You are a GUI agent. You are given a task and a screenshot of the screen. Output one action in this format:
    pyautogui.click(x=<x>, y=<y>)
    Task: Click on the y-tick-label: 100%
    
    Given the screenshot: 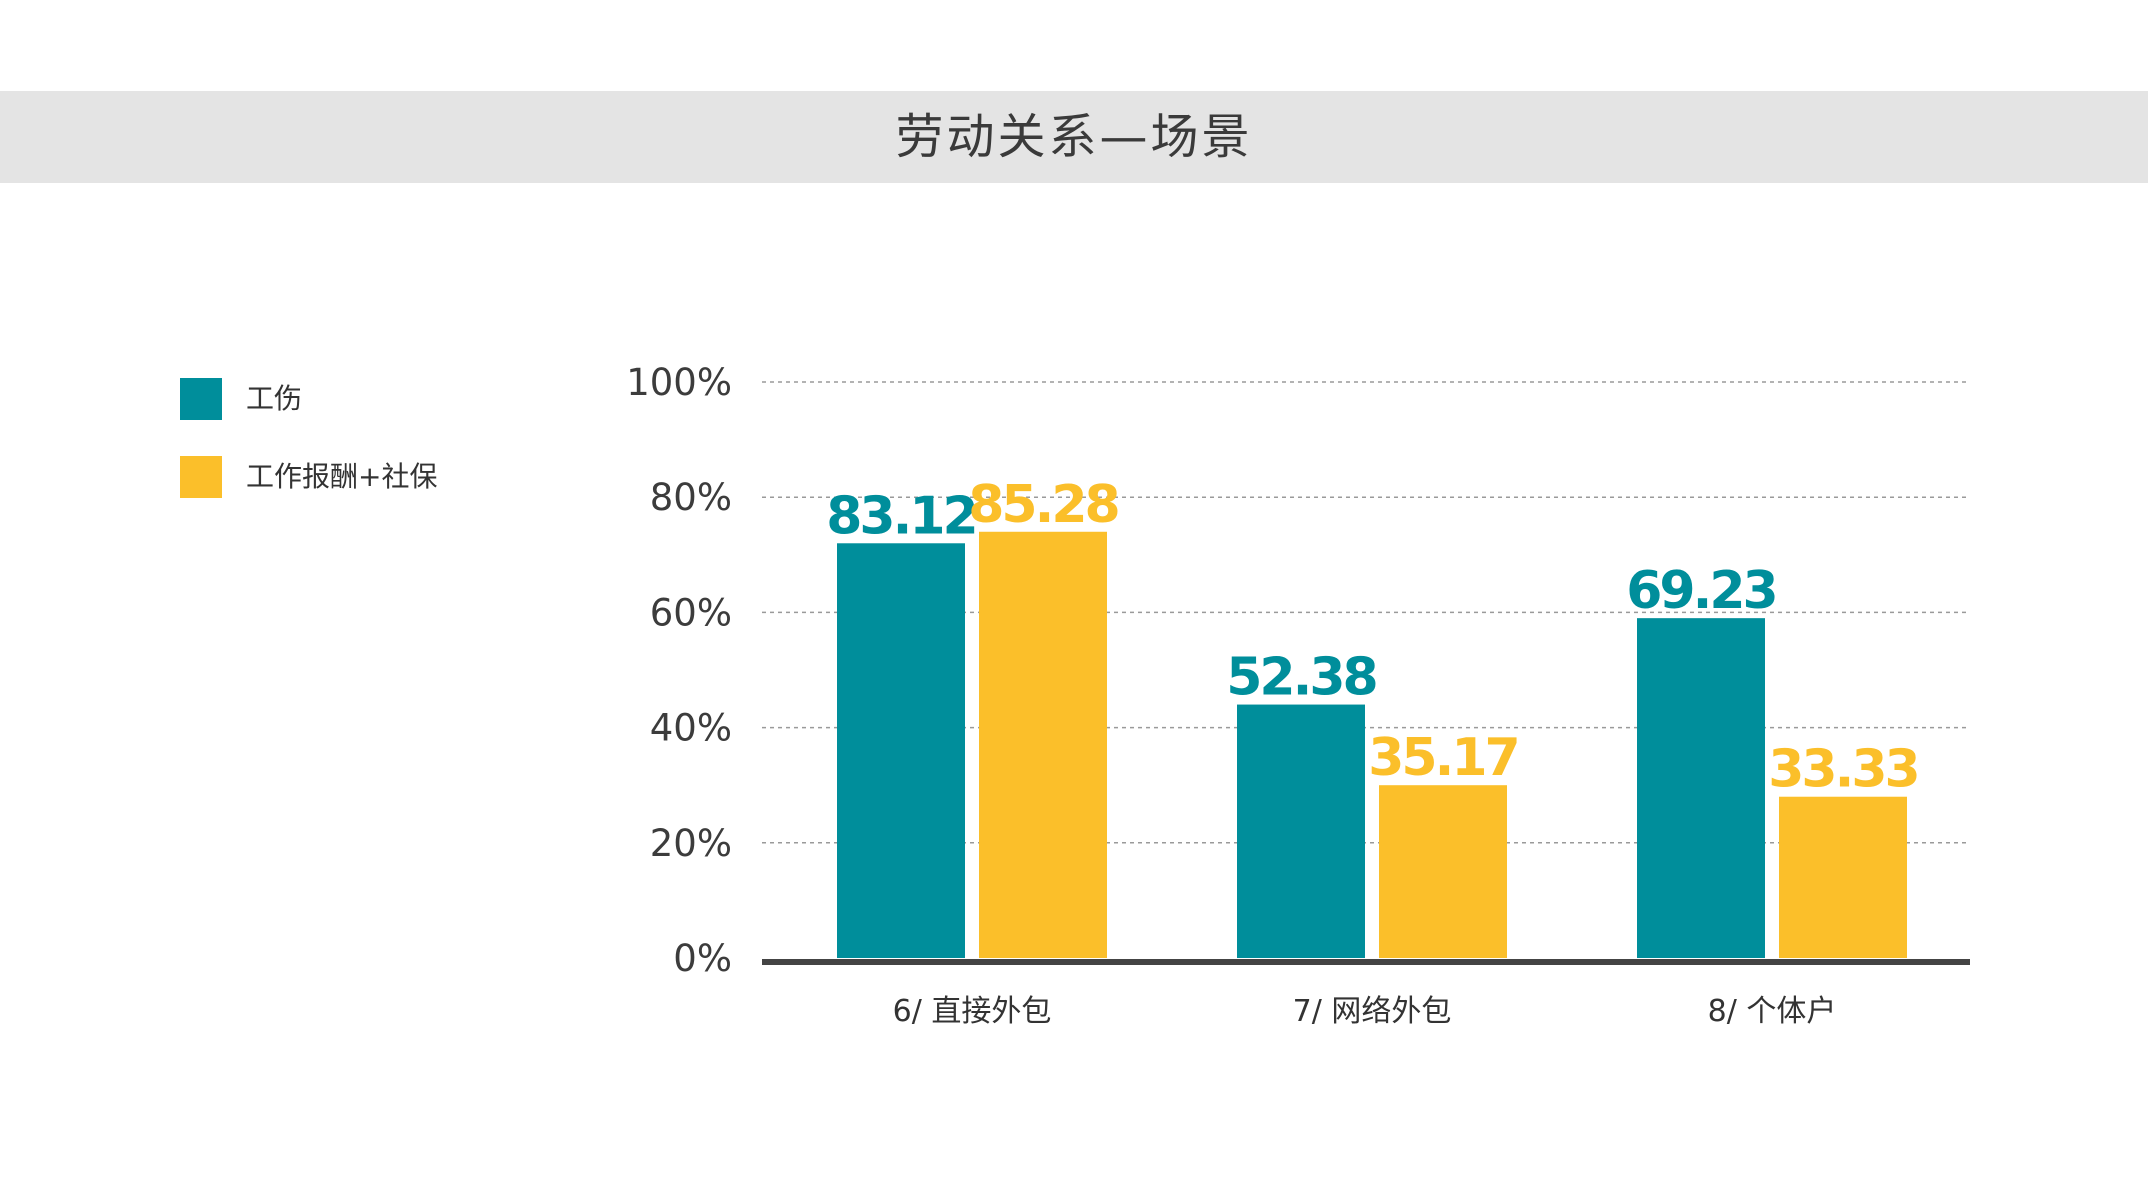 What is the action you would take?
    pyautogui.click(x=679, y=382)
    